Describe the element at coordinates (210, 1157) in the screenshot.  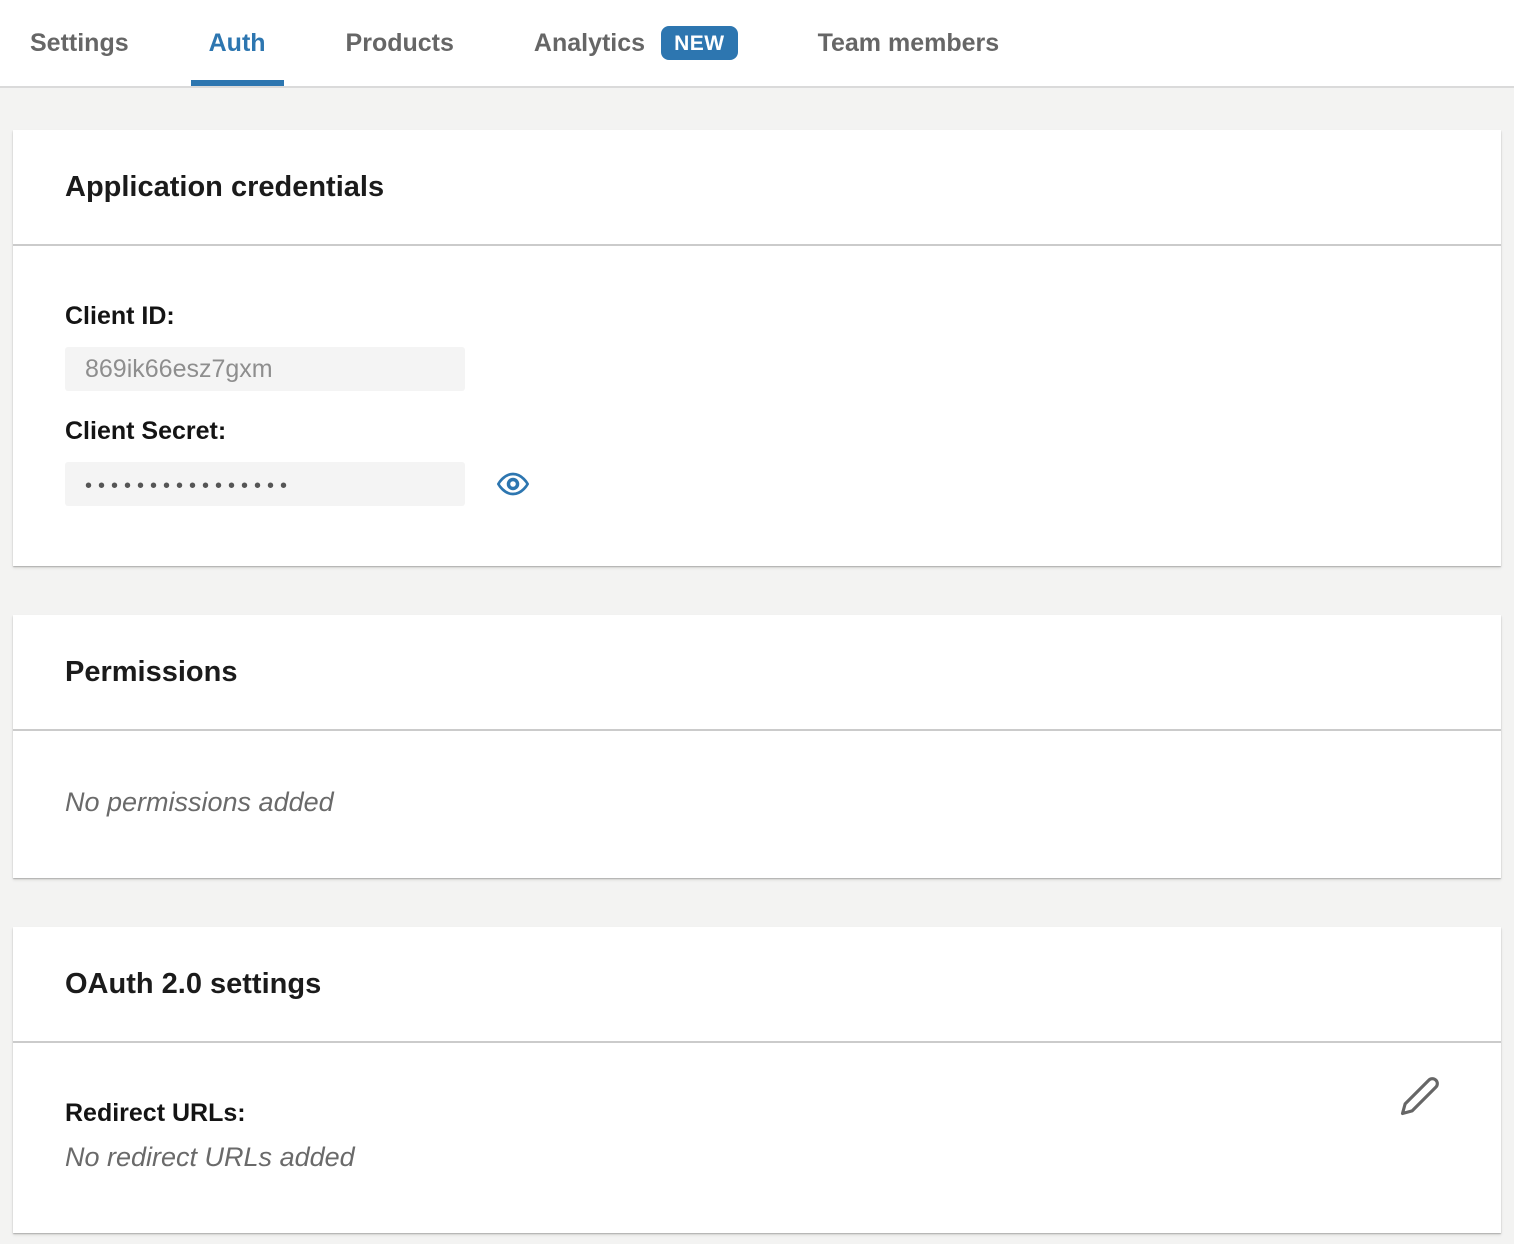
I see `redirect-urls-empty-text: No redirect URLs added` at that location.